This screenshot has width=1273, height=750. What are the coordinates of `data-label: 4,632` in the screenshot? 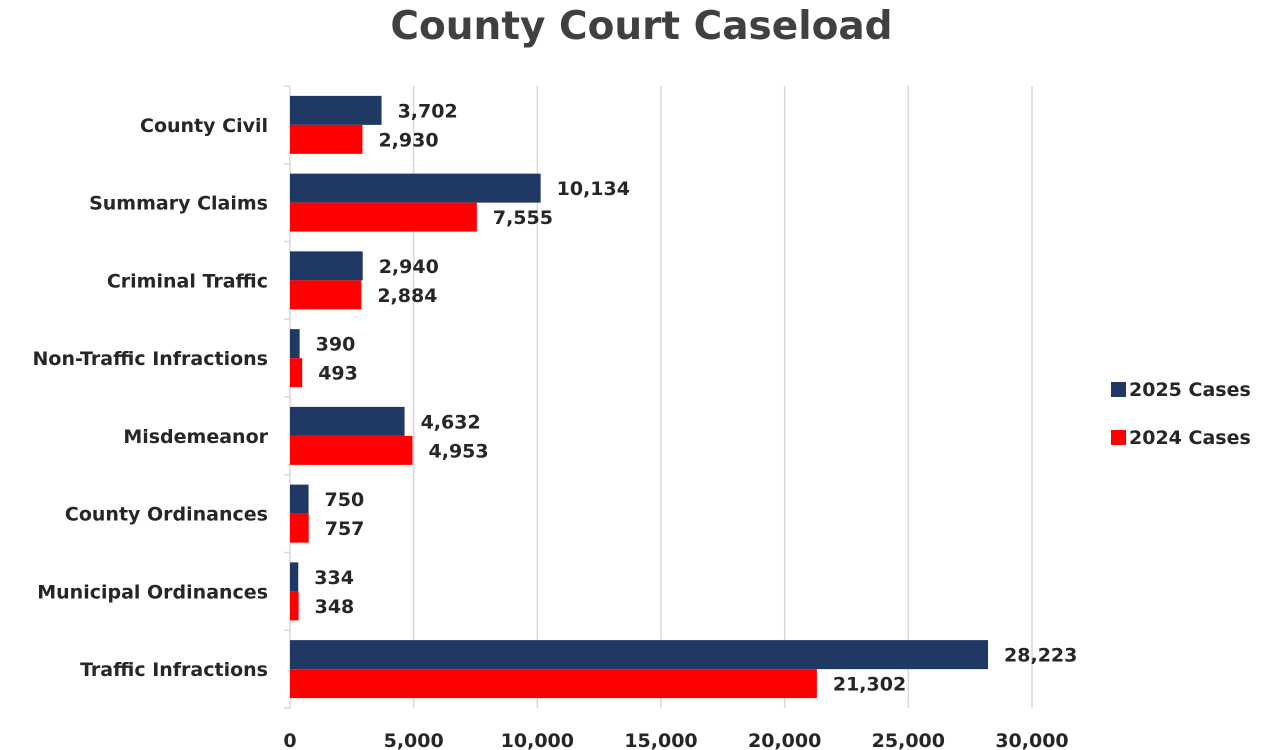 It's located at (451, 422).